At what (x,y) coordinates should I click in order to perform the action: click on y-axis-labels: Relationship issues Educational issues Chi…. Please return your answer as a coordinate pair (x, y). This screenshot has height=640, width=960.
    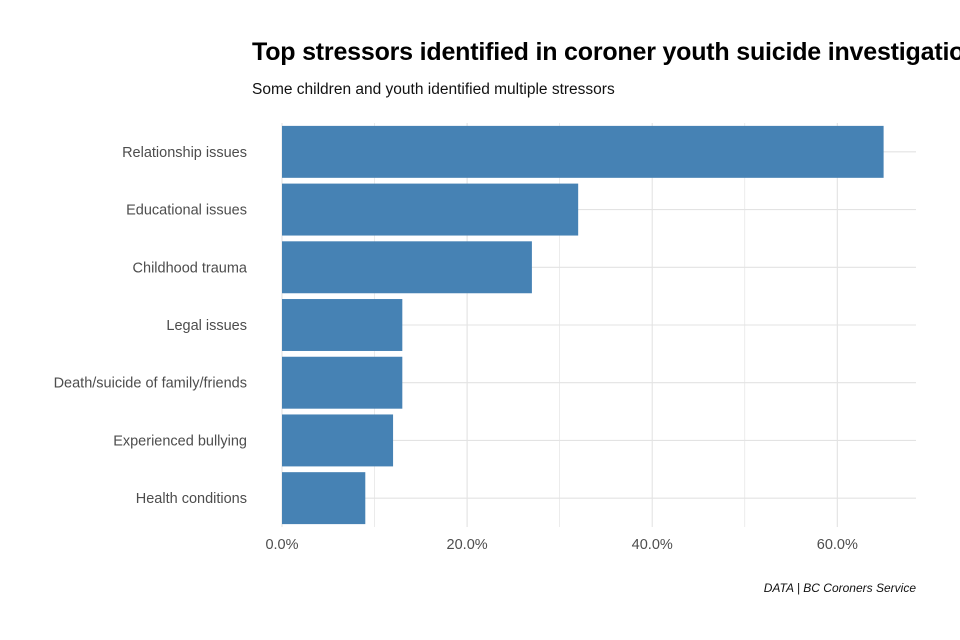
    Looking at the image, I should click on (151, 326).